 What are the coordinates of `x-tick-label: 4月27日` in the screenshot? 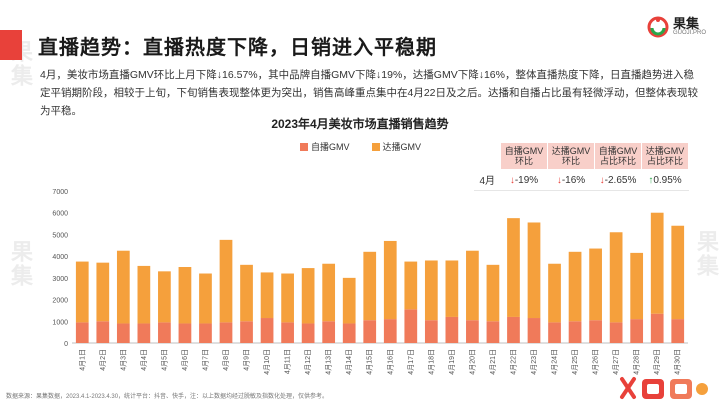 It's located at (616, 362).